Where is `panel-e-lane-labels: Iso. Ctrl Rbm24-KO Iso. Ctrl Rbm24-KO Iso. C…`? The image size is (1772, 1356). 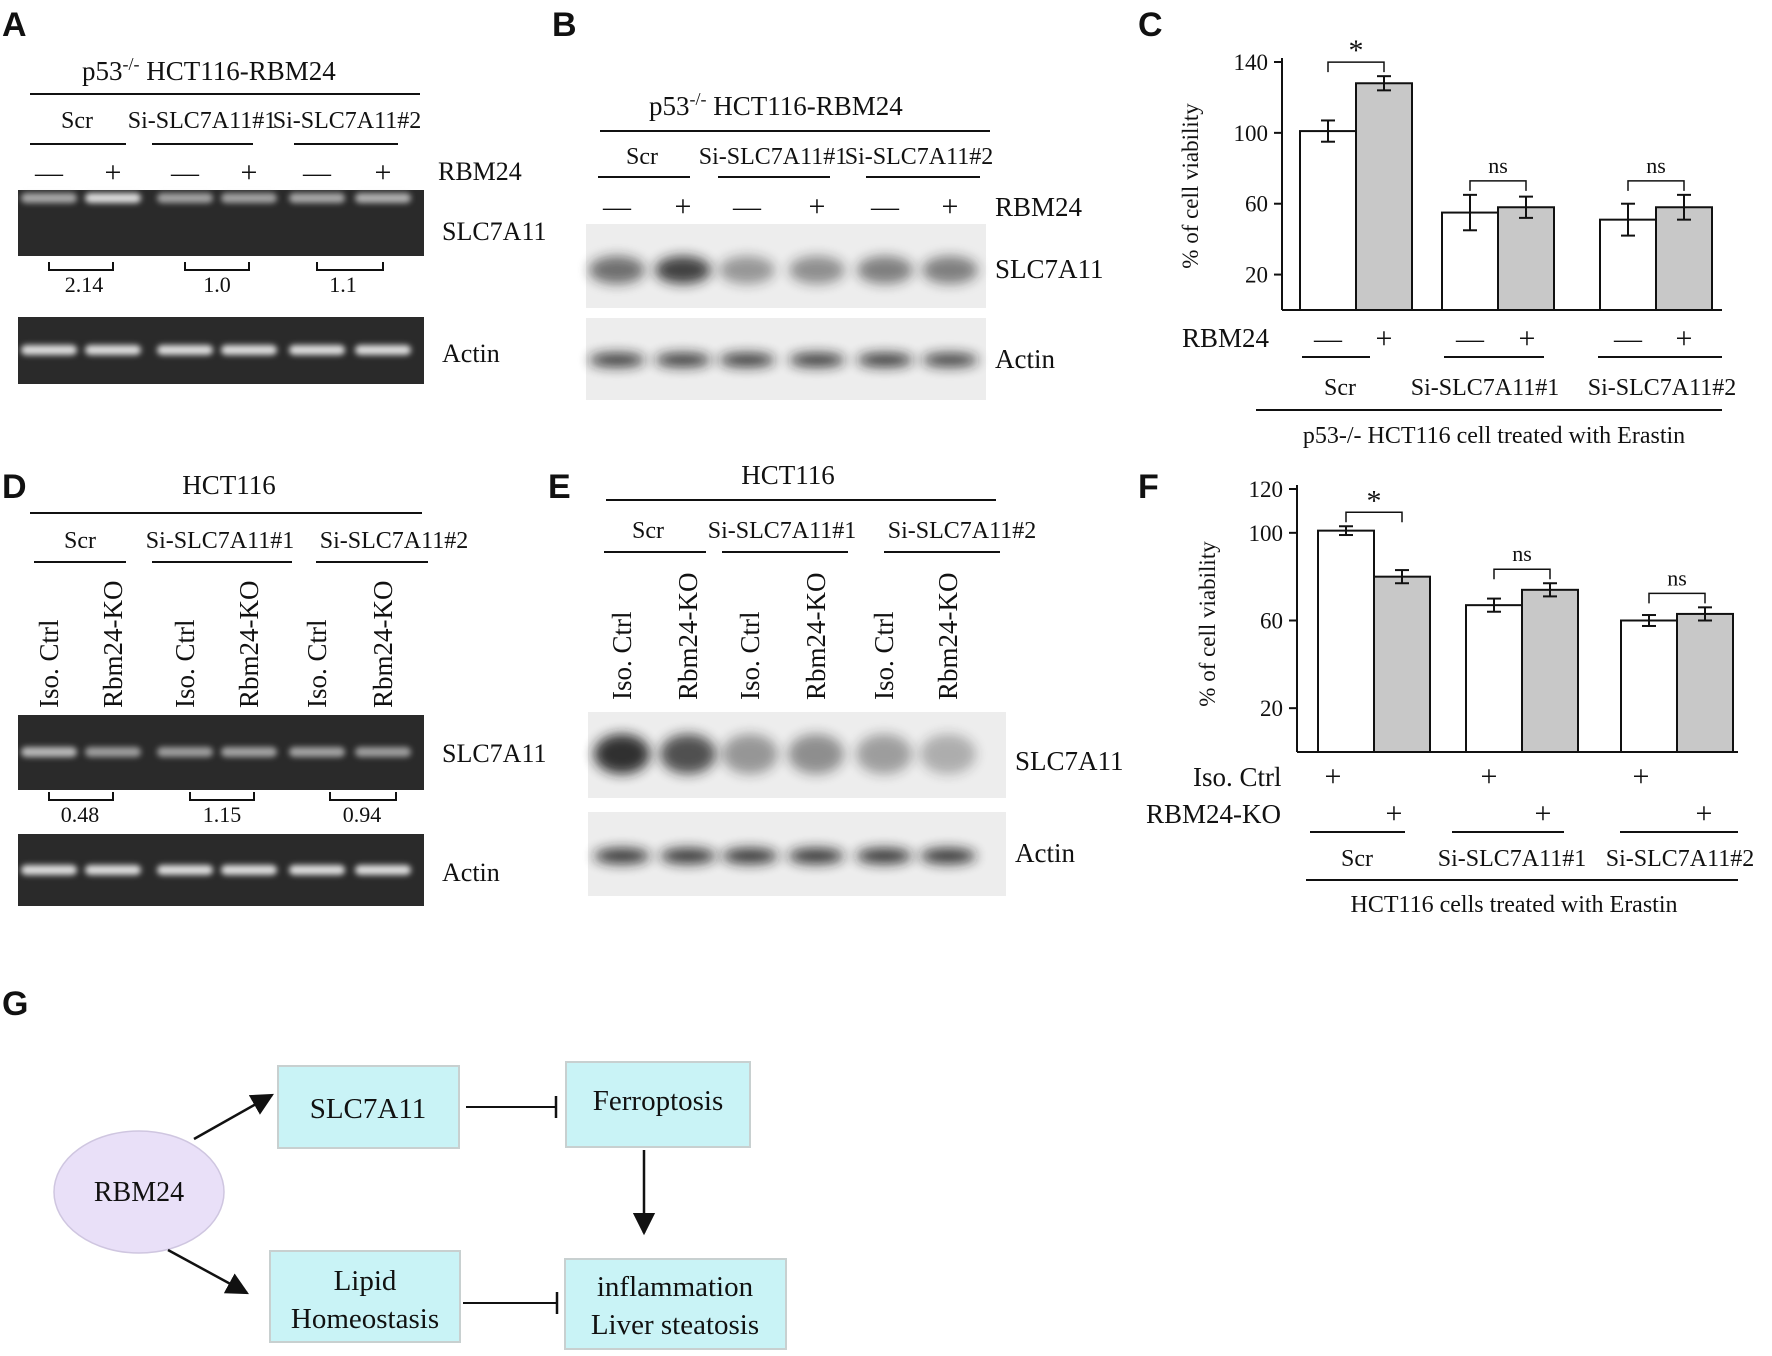
panel-e-lane-labels: Iso. Ctrl Rbm24-KO Iso. Ctrl Rbm24-KO Iso. C… is located at coordinates (785, 637).